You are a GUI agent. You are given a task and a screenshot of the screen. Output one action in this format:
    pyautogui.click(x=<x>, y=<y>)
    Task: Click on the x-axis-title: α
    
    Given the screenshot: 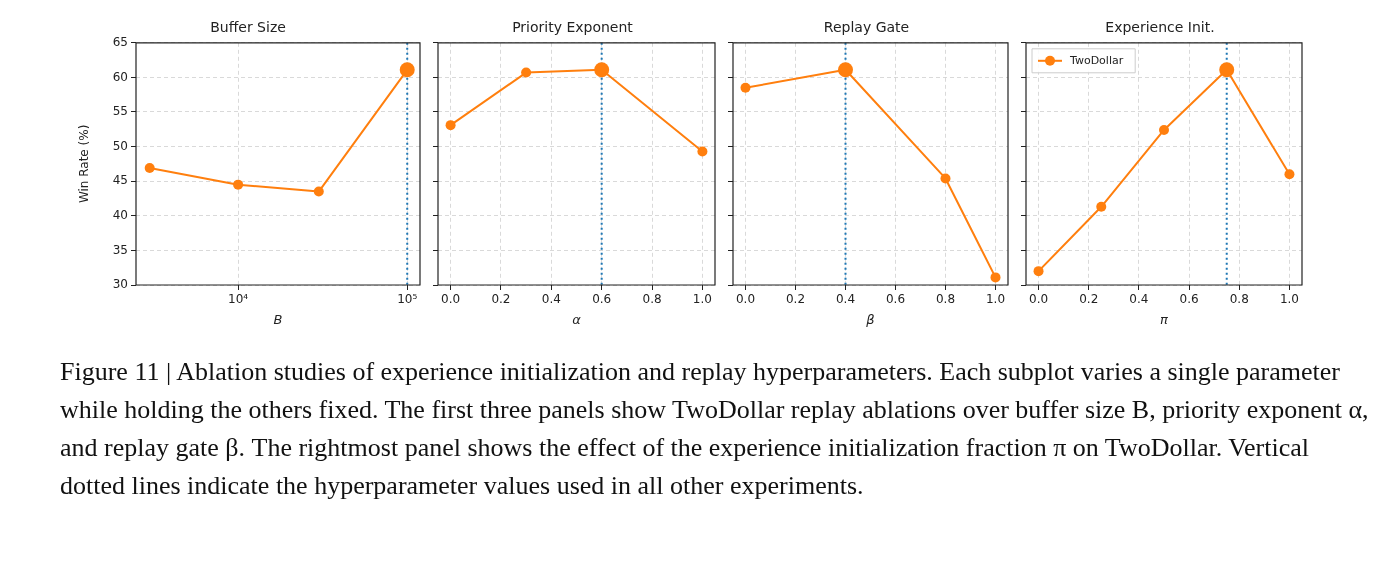 What is the action you would take?
    pyautogui.click(x=577, y=319)
    